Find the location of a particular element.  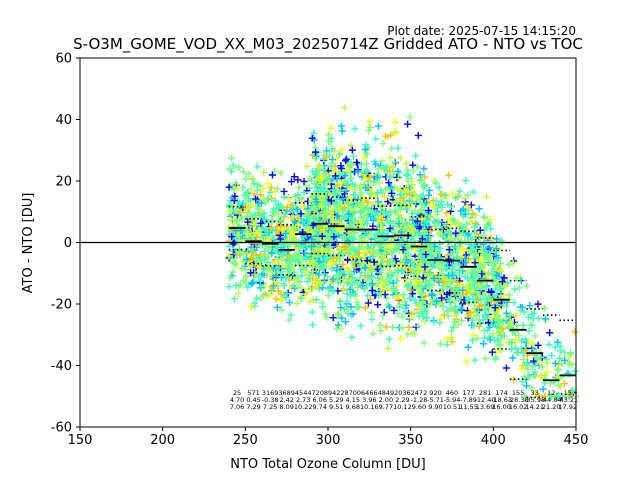

bin-annotation-row1: 2036 is located at coordinates (402, 393).